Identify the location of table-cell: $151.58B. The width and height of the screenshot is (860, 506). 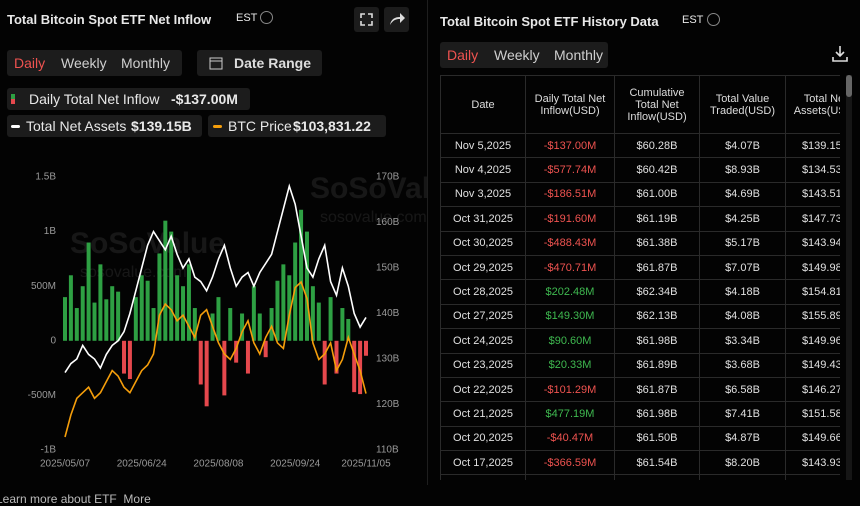
(812, 414).